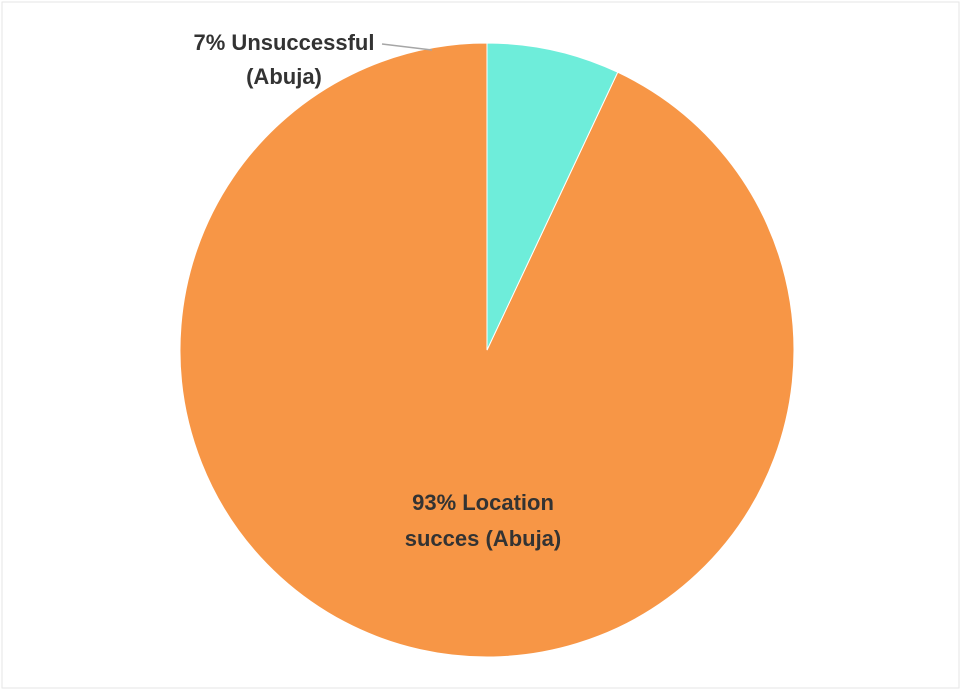 The width and height of the screenshot is (961, 690). What do you see at coordinates (284, 59) in the screenshot?
I see `slice-label-1: 7% Unsuccessful (Abuja)` at bounding box center [284, 59].